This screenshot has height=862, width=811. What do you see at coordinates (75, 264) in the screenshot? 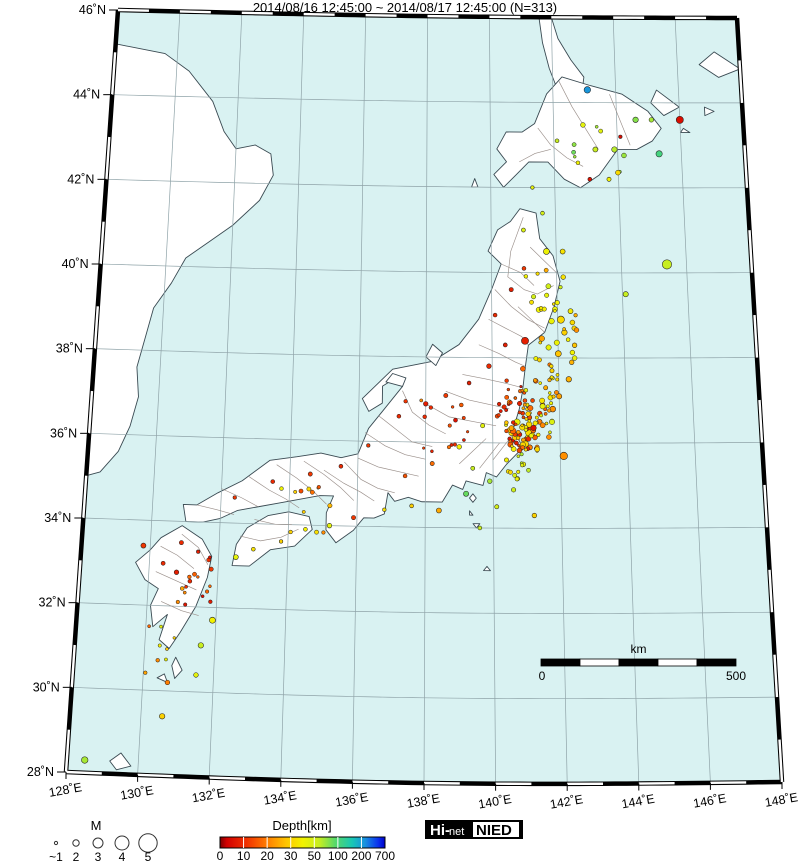
I see `latitude-label: 40˚N` at bounding box center [75, 264].